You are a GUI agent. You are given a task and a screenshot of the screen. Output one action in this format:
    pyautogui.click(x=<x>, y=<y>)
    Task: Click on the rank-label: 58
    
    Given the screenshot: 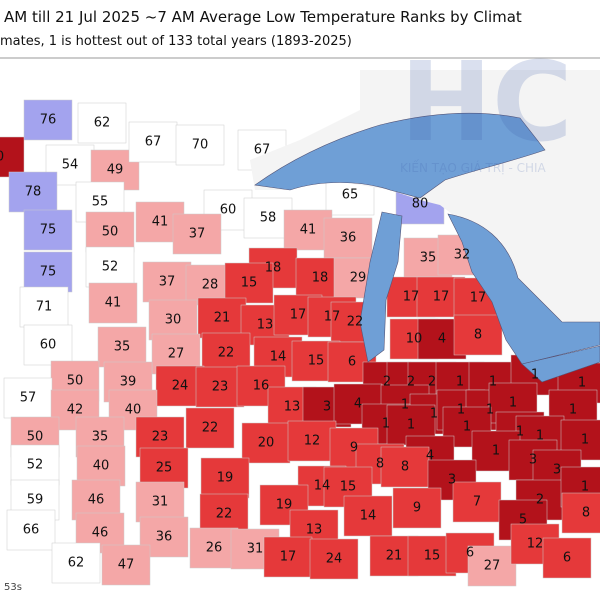 What is the action you would take?
    pyautogui.click(x=268, y=218)
    